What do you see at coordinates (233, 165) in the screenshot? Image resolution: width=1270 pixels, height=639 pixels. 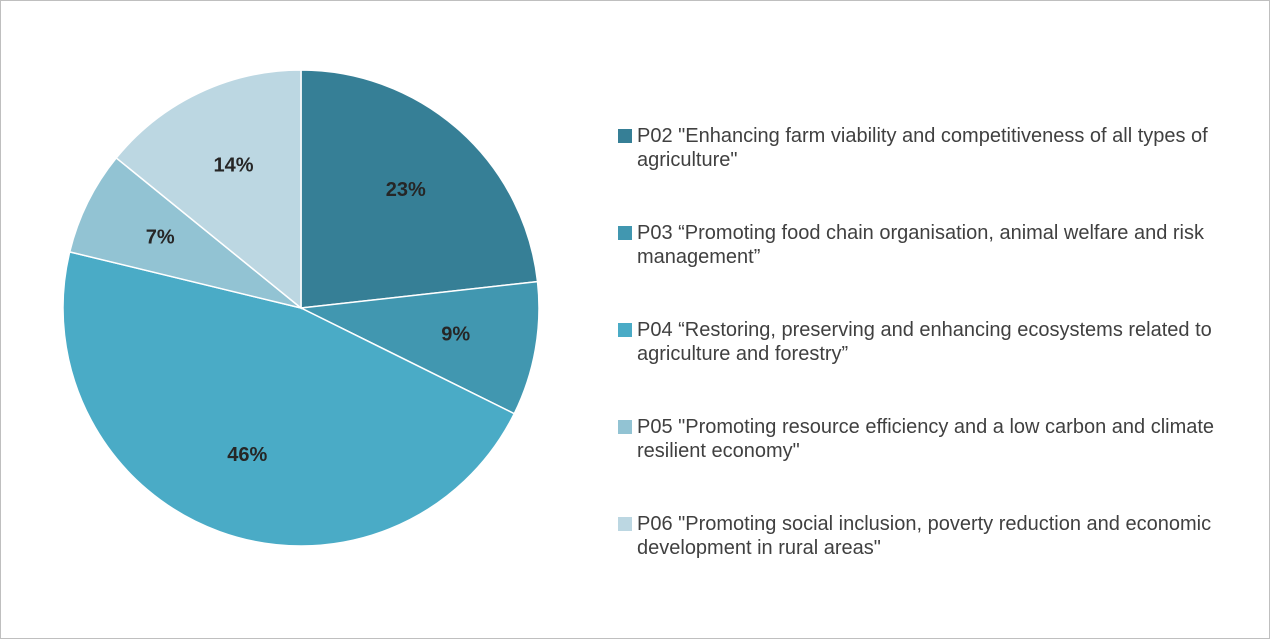 I see `data-label: 14%` at bounding box center [233, 165].